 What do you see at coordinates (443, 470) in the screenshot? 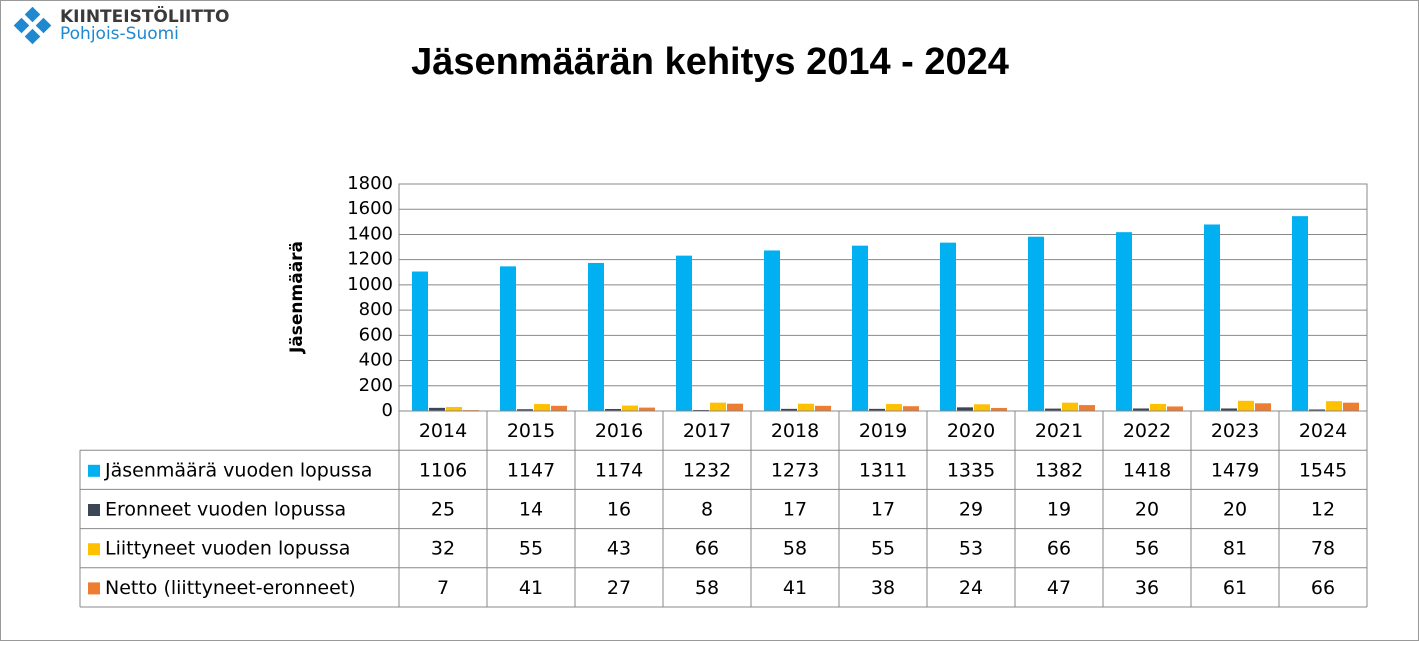
I see `table-value: 1106` at bounding box center [443, 470].